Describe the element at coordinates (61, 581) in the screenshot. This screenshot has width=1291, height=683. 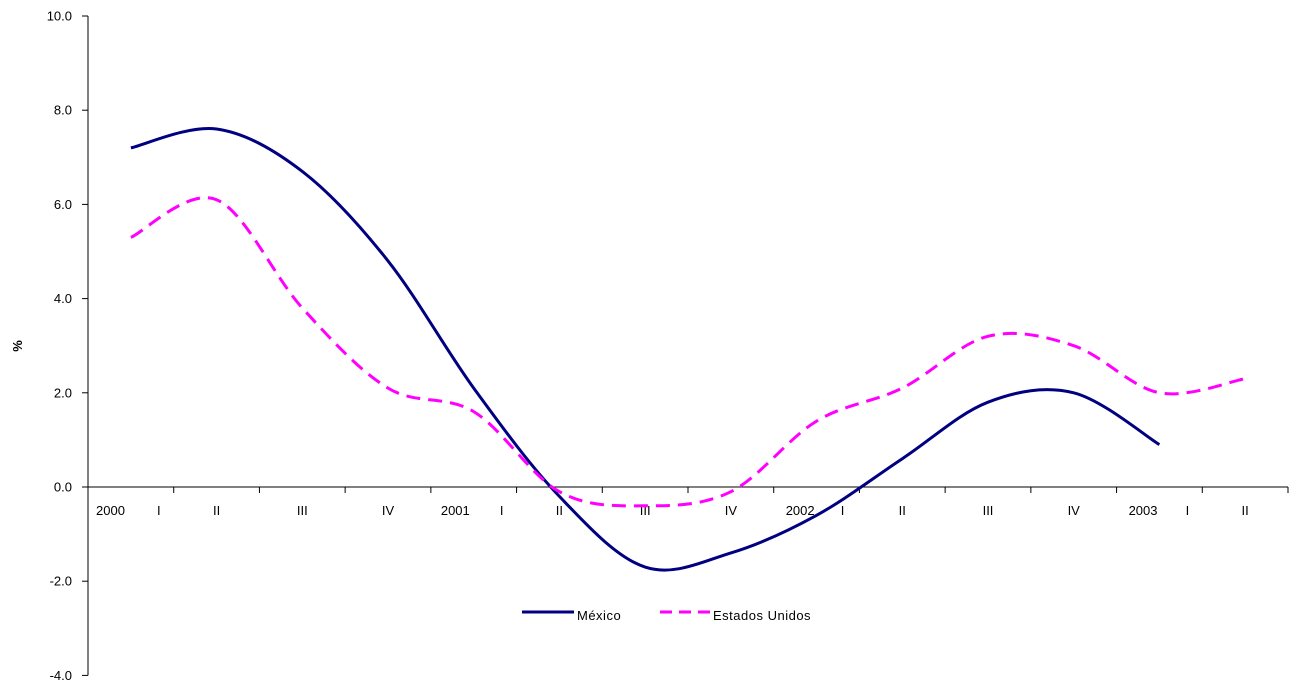
I see `y-tick-label: -2.0` at that location.